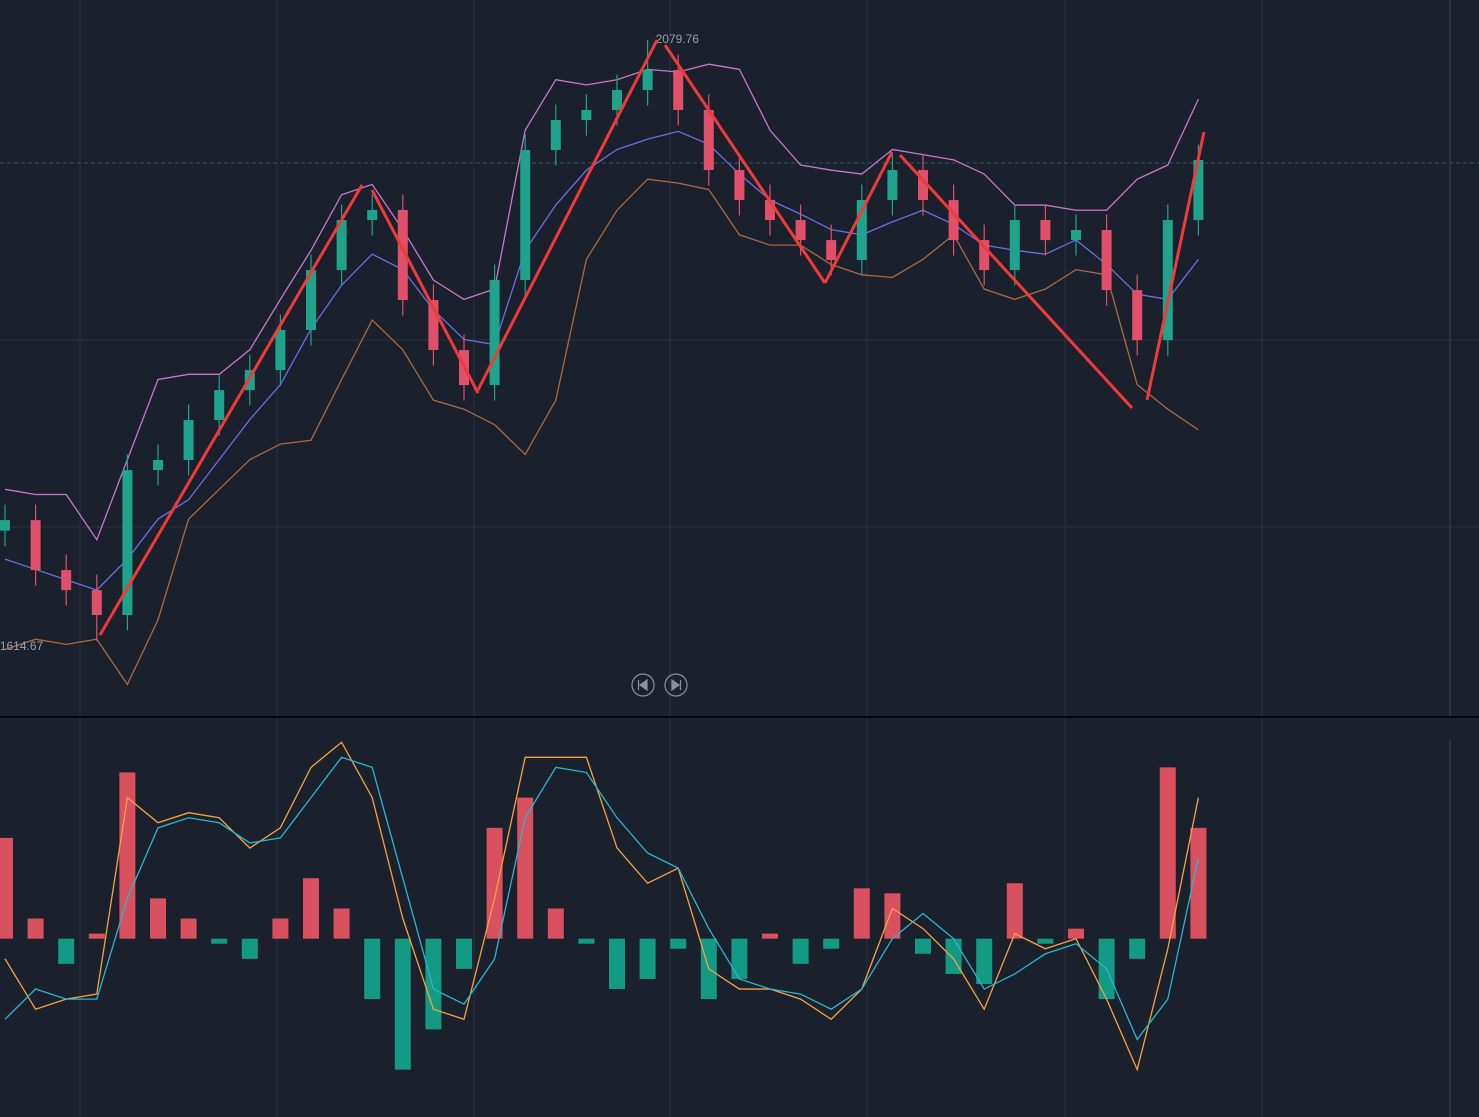 This screenshot has width=1479, height=1117. I want to click on low-label: 1614.67, so click(22, 646).